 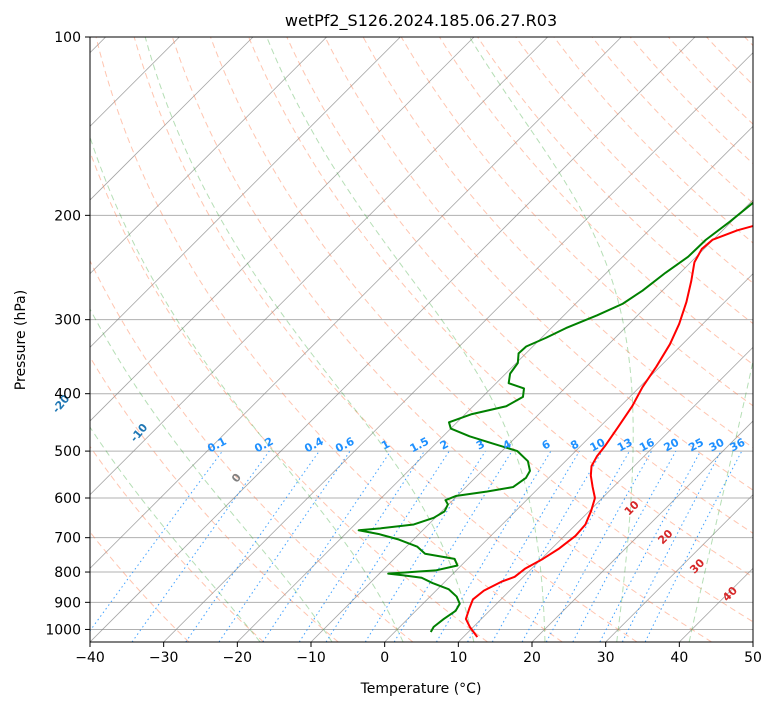 I want to click on y-axis-label: Pressure (hPa), so click(x=21, y=340).